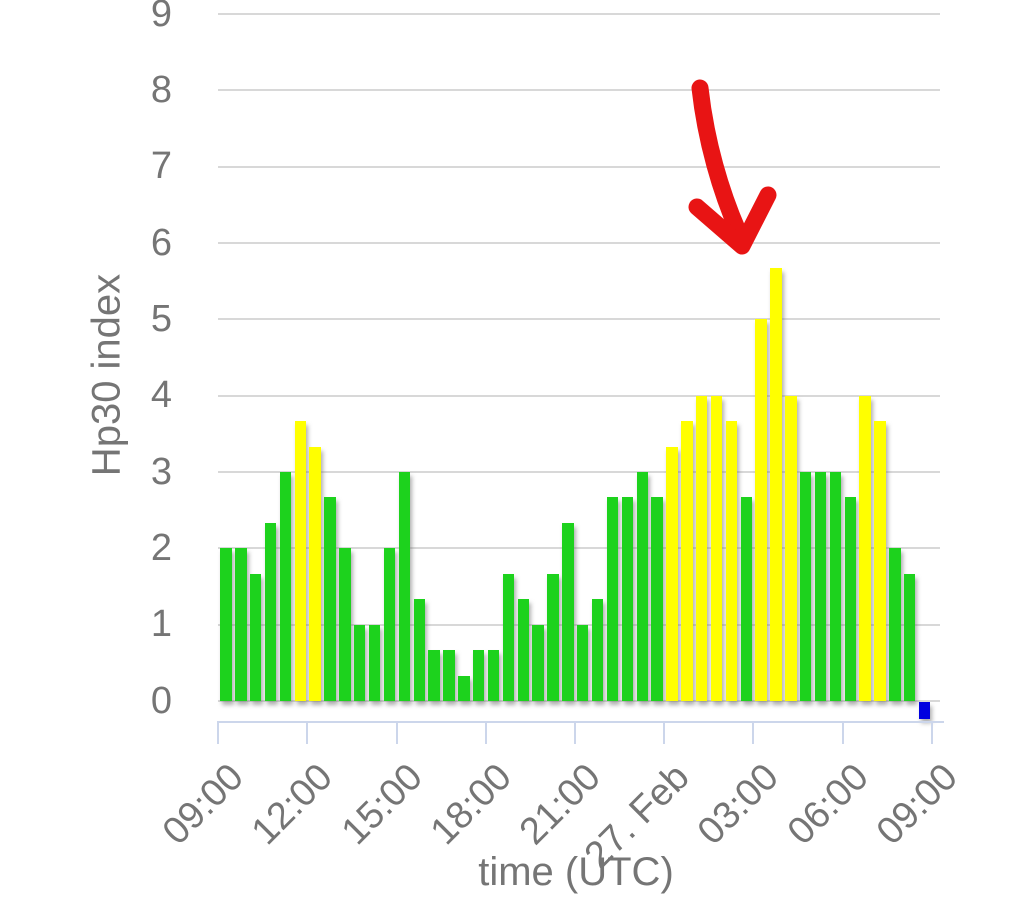 This screenshot has width=1024, height=898. What do you see at coordinates (508, 637) in the screenshot?
I see `hp30-bar-18:30` at bounding box center [508, 637].